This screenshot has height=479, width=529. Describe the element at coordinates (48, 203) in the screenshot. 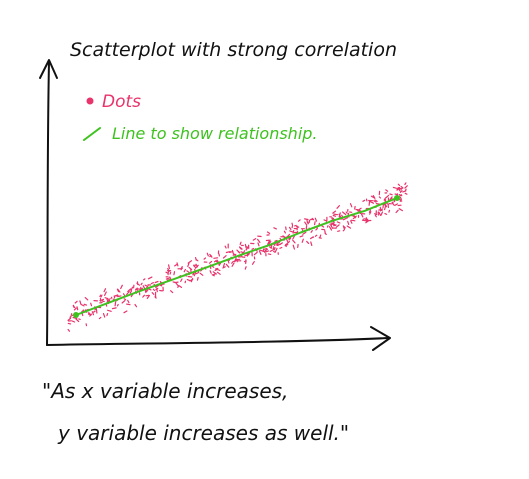

I see `y-axis` at that location.